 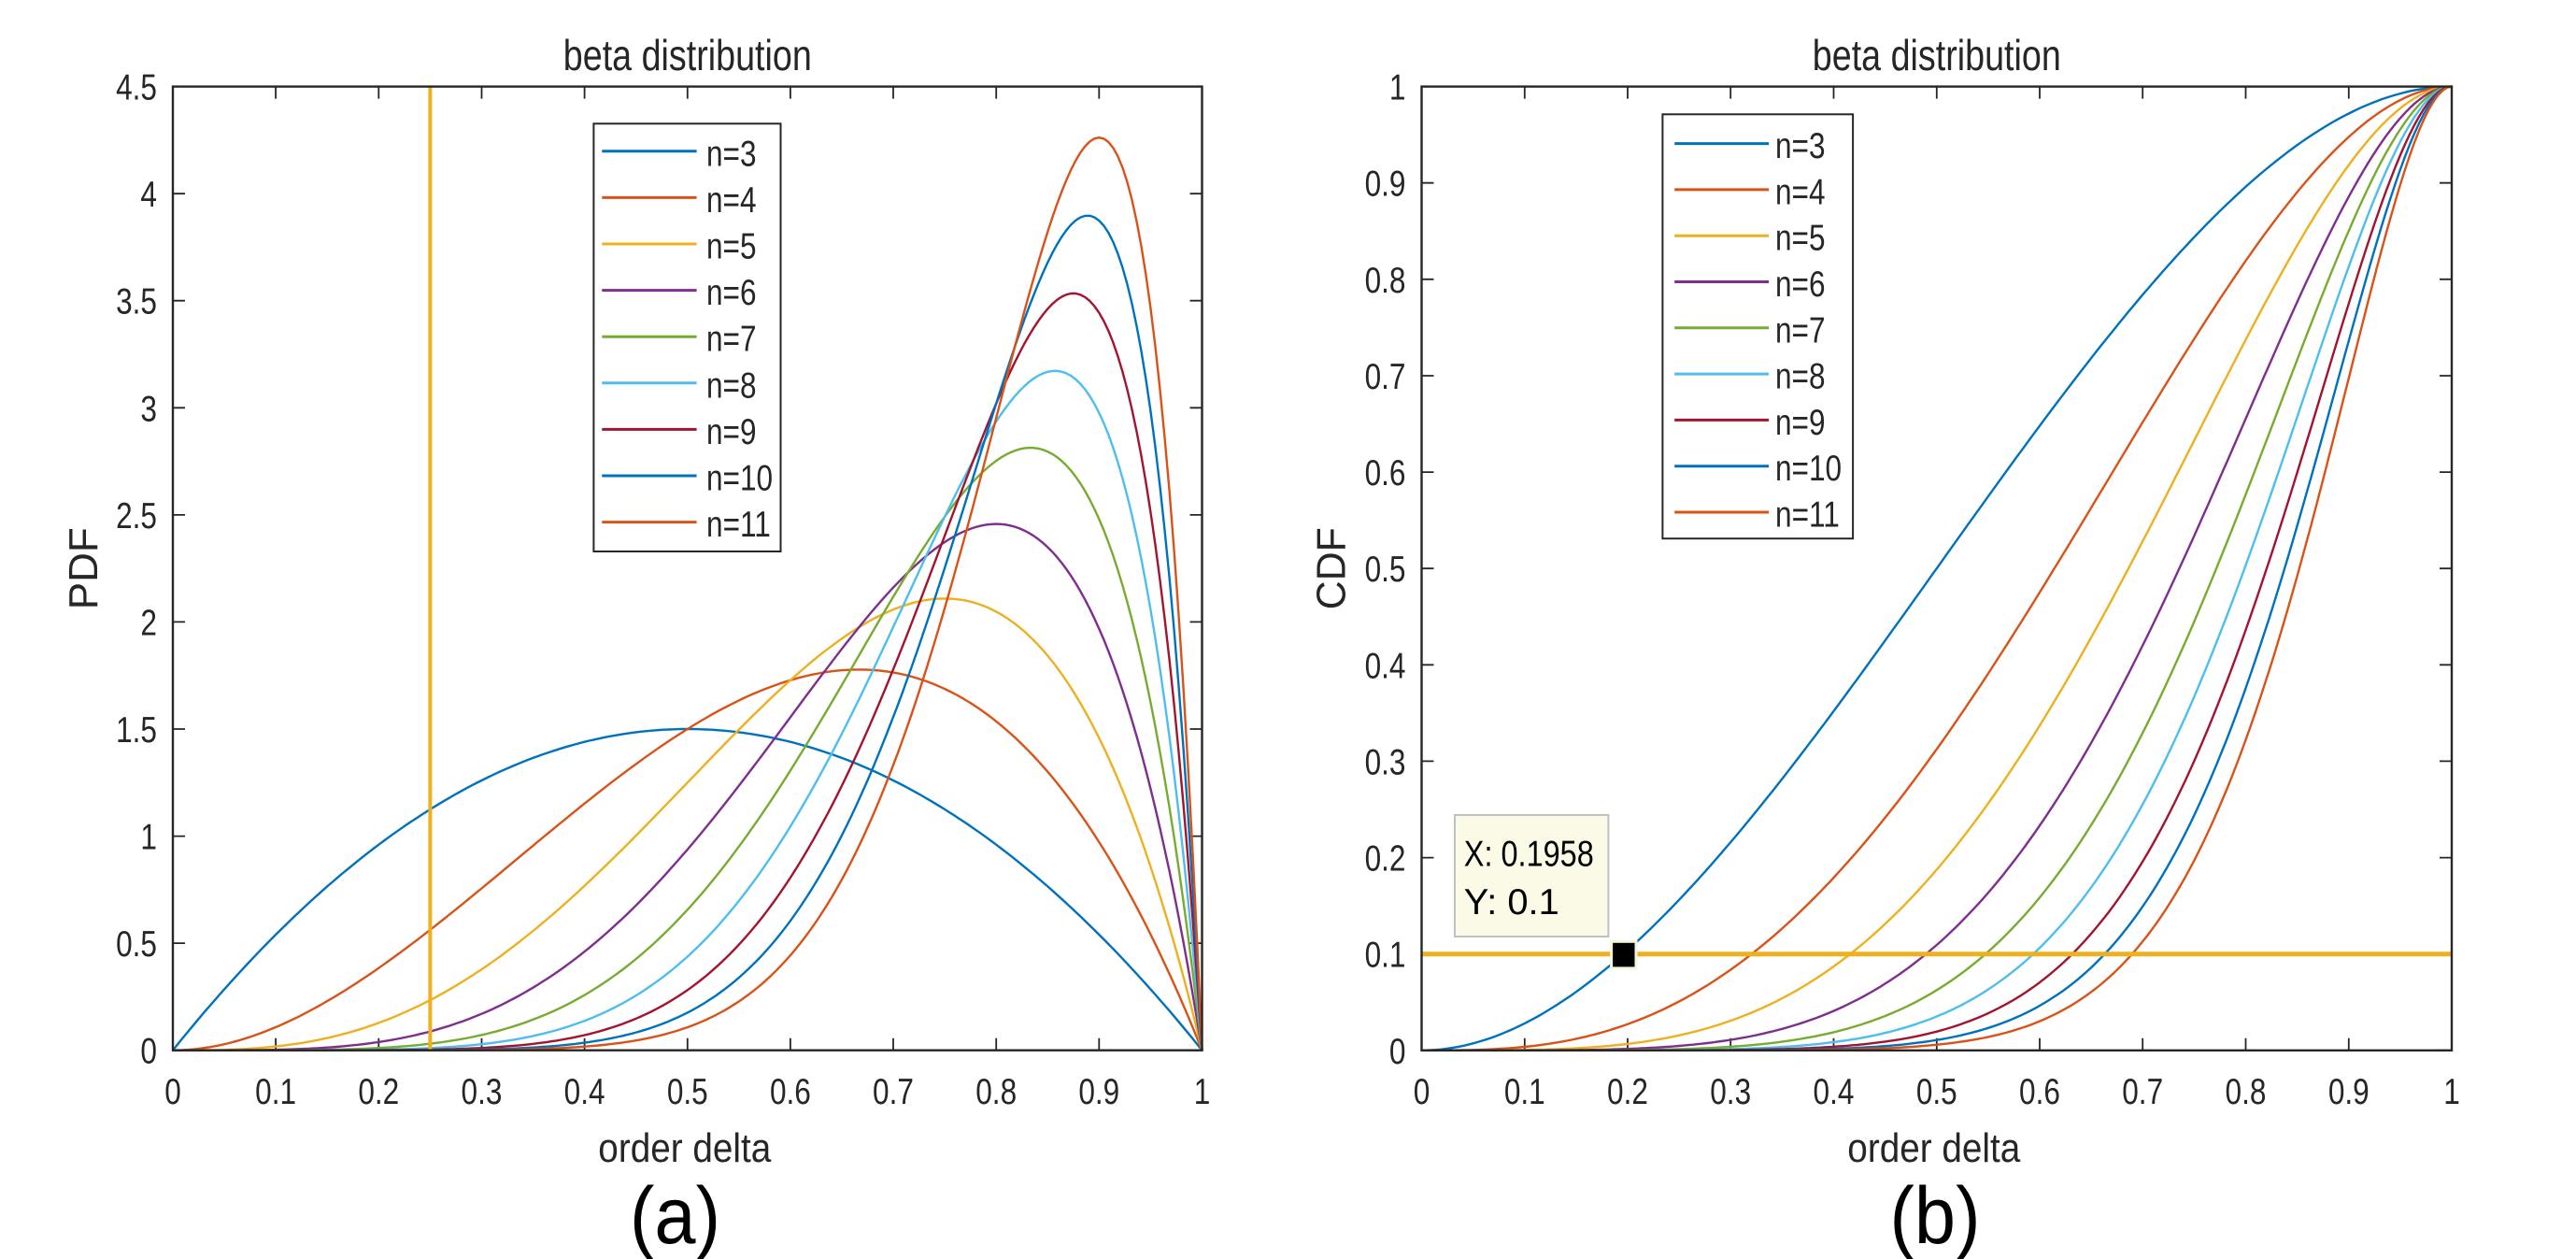 What do you see at coordinates (148, 195) in the screenshot?
I see `svg-text: 4` at bounding box center [148, 195].